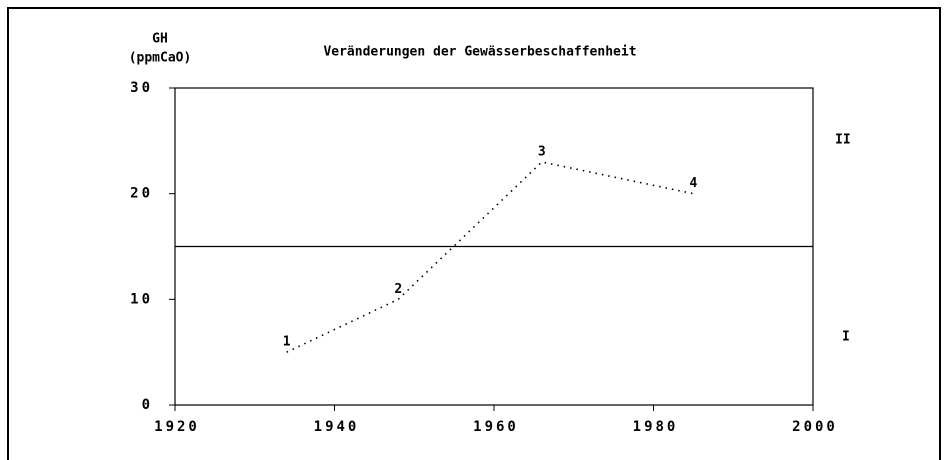  Describe the element at coordinates (846, 337) in the screenshot. I see `zone-label: I` at that location.